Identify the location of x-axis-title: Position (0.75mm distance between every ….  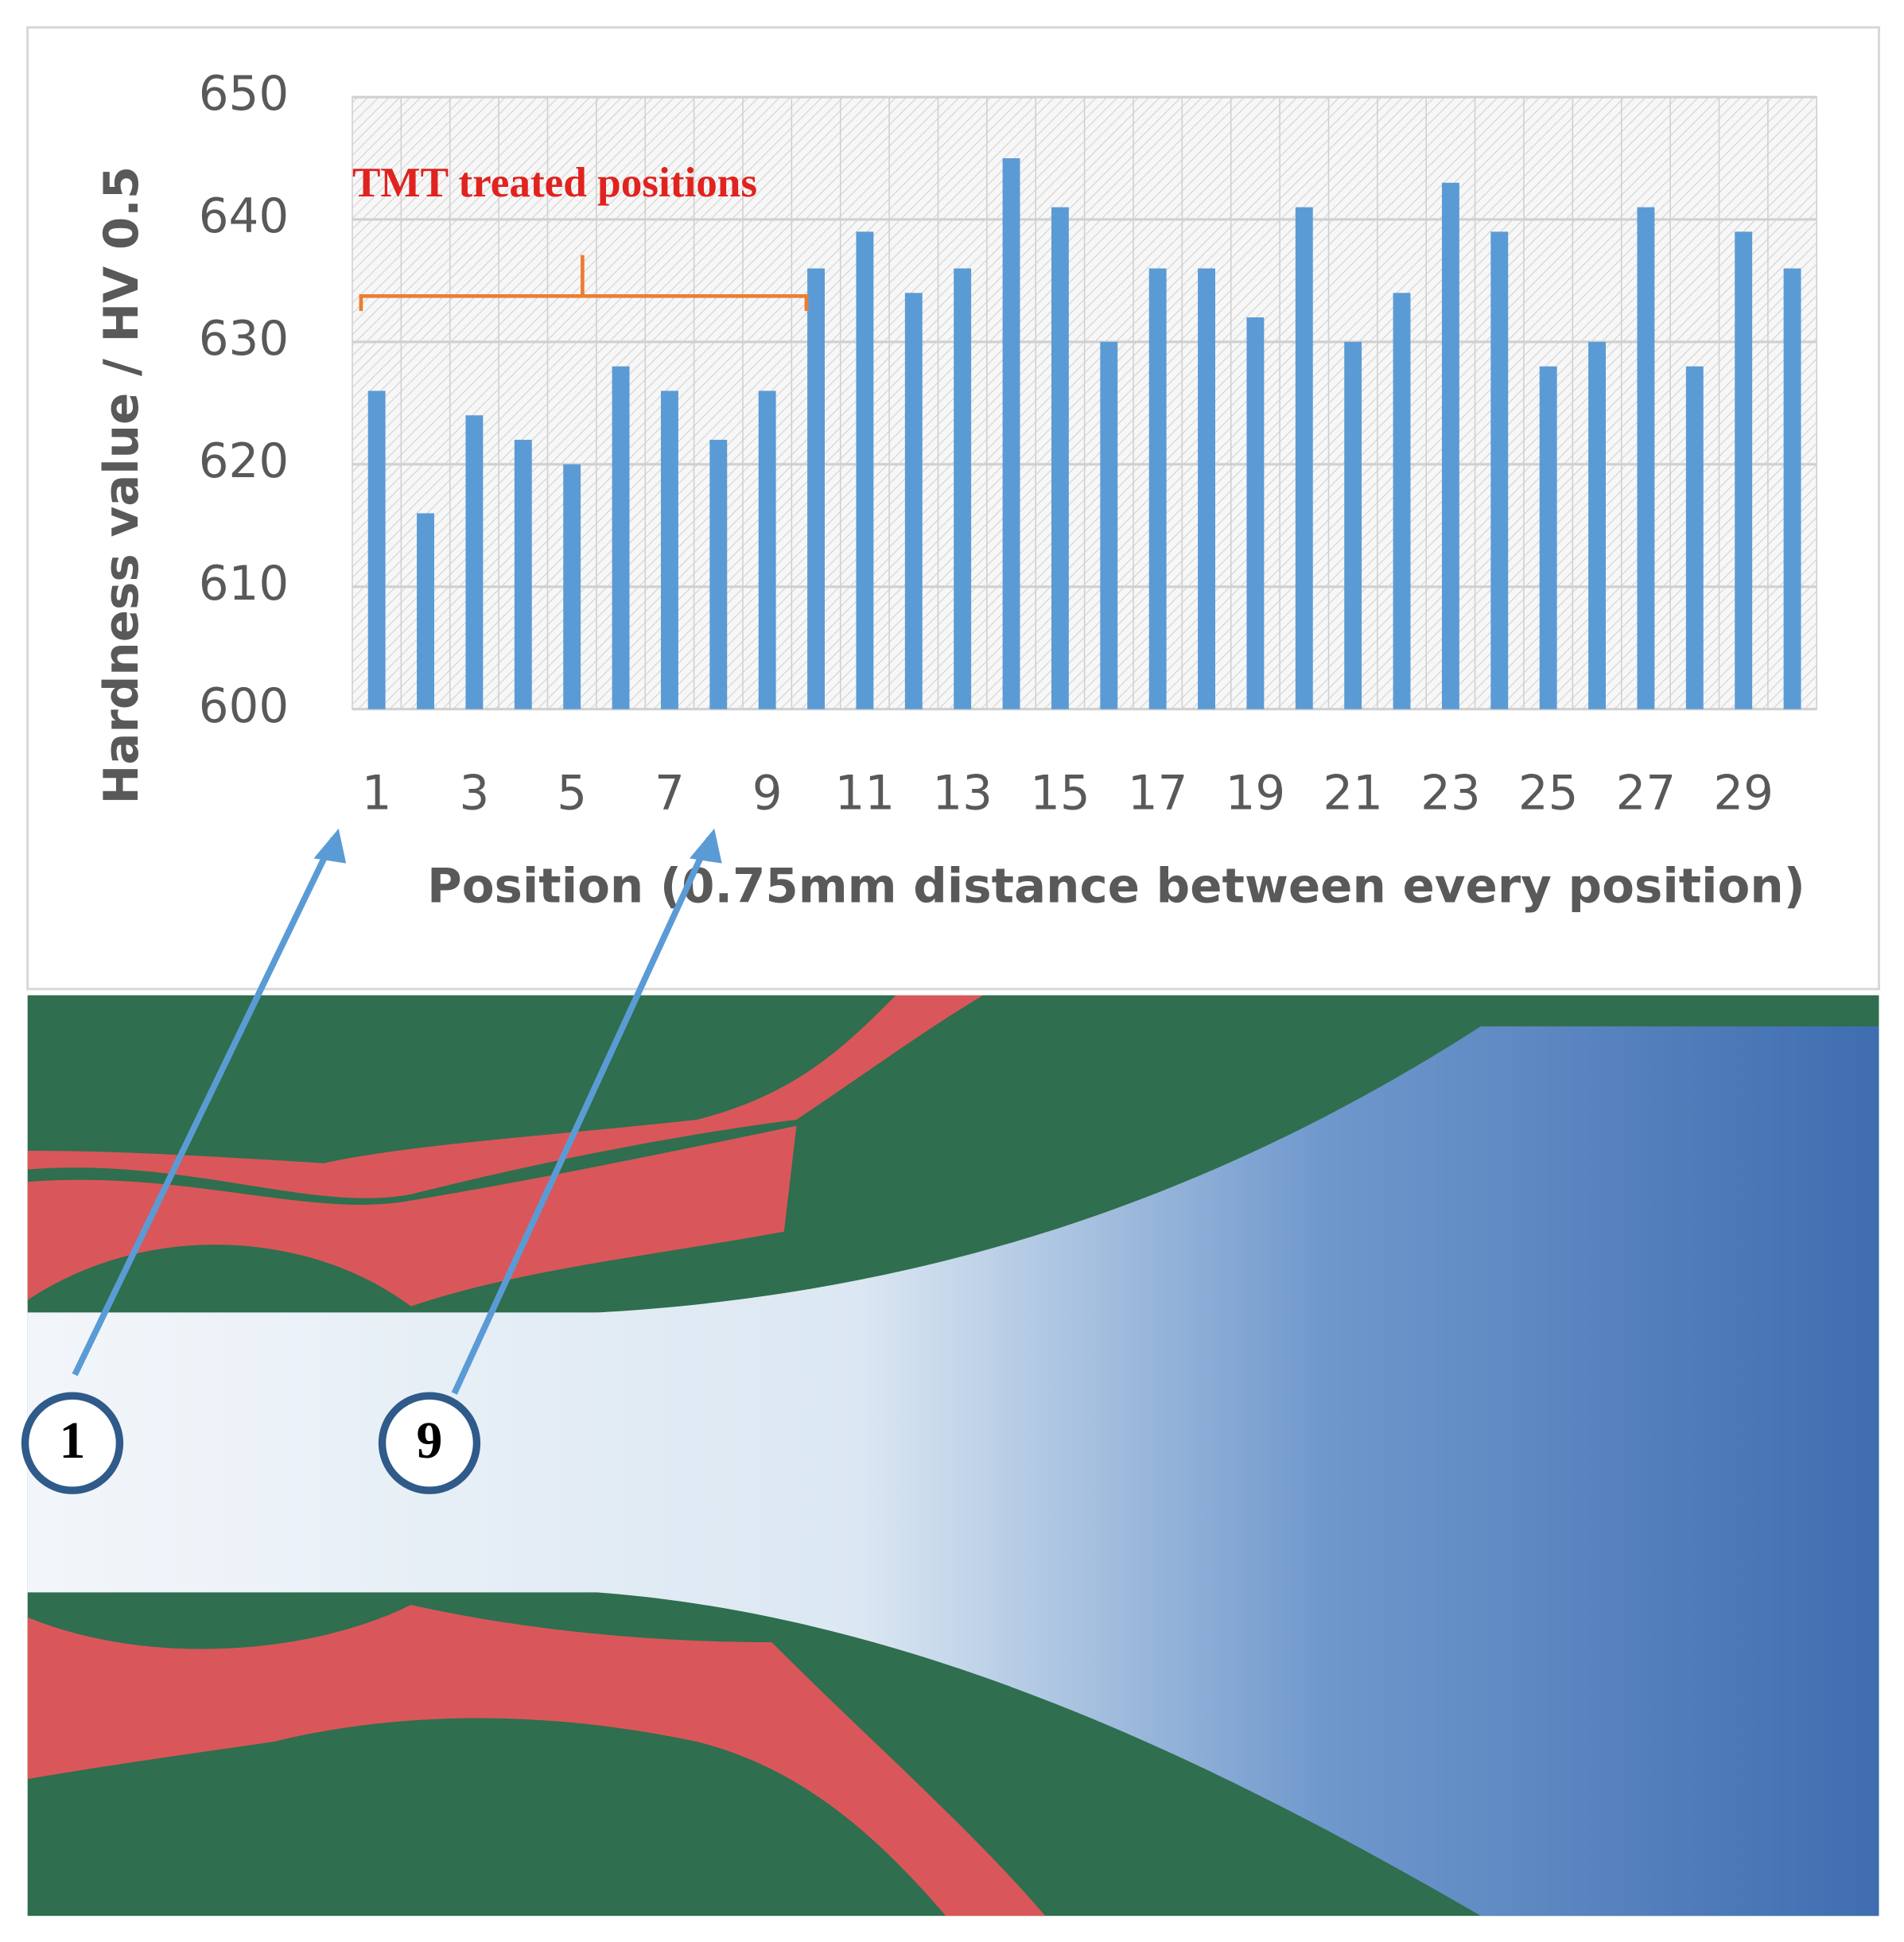
(1116, 887).